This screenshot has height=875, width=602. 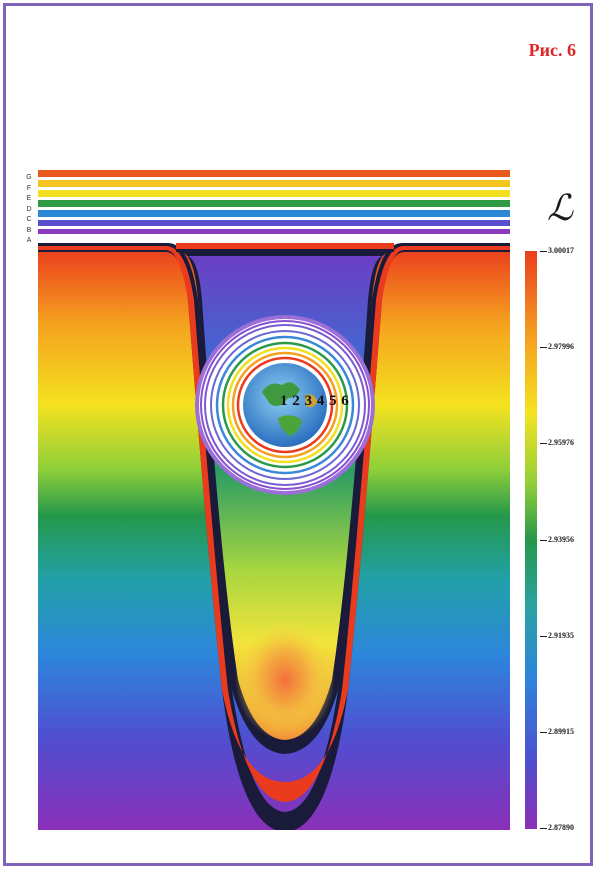 I want to click on earth-globe, so click(x=285, y=405).